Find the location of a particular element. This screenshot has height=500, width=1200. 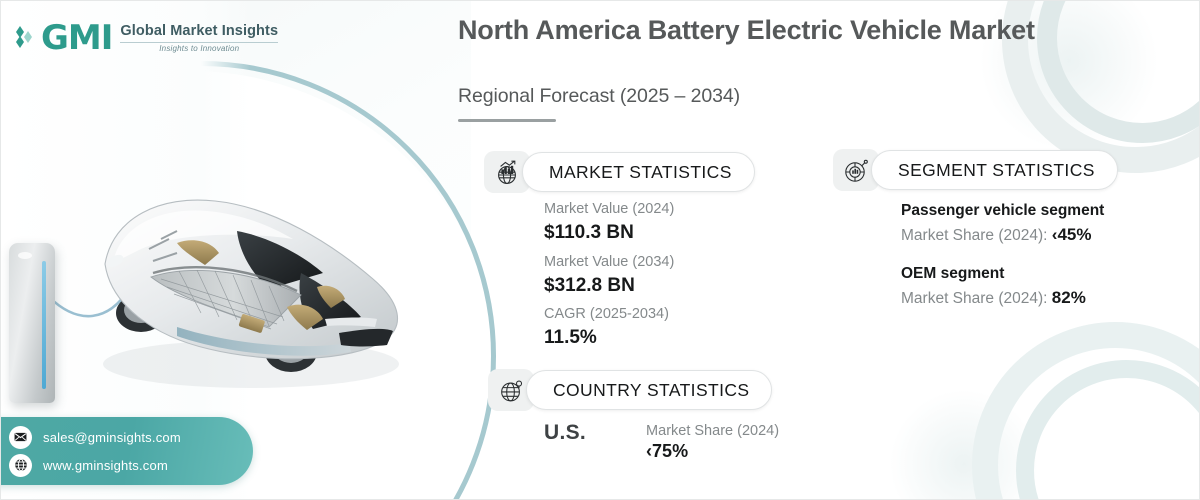

cagr-value: 11.5% is located at coordinates (570, 338).